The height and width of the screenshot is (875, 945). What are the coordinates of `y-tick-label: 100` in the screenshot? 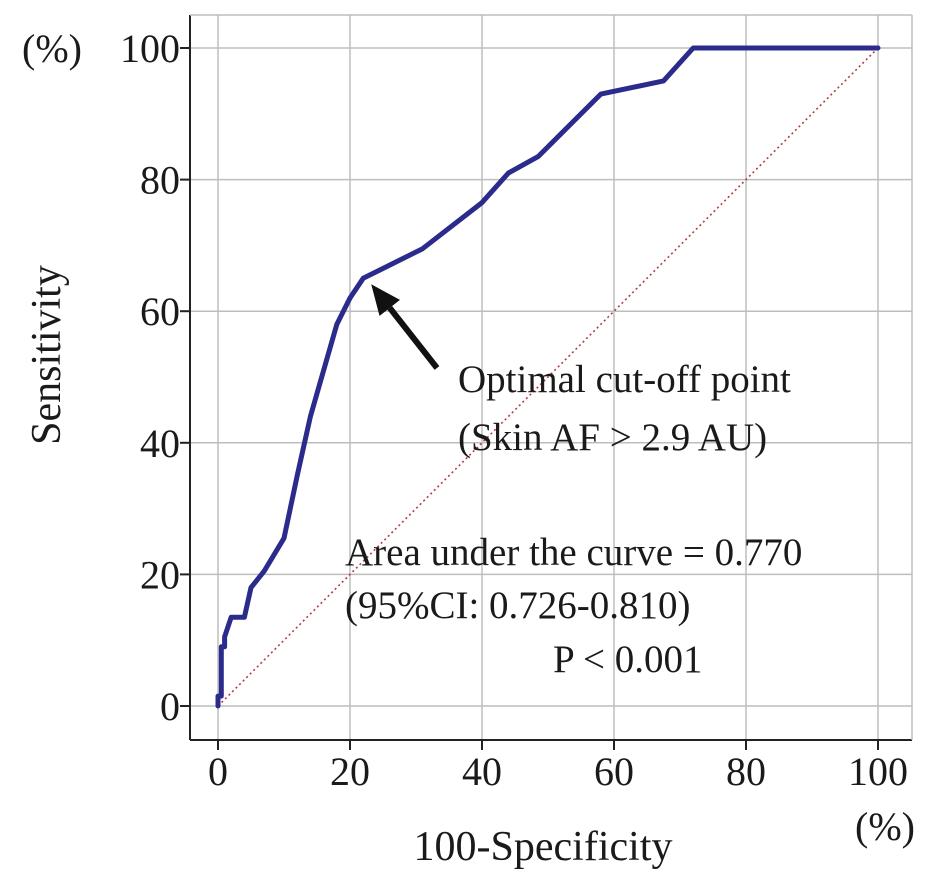 It's located at (150, 48).